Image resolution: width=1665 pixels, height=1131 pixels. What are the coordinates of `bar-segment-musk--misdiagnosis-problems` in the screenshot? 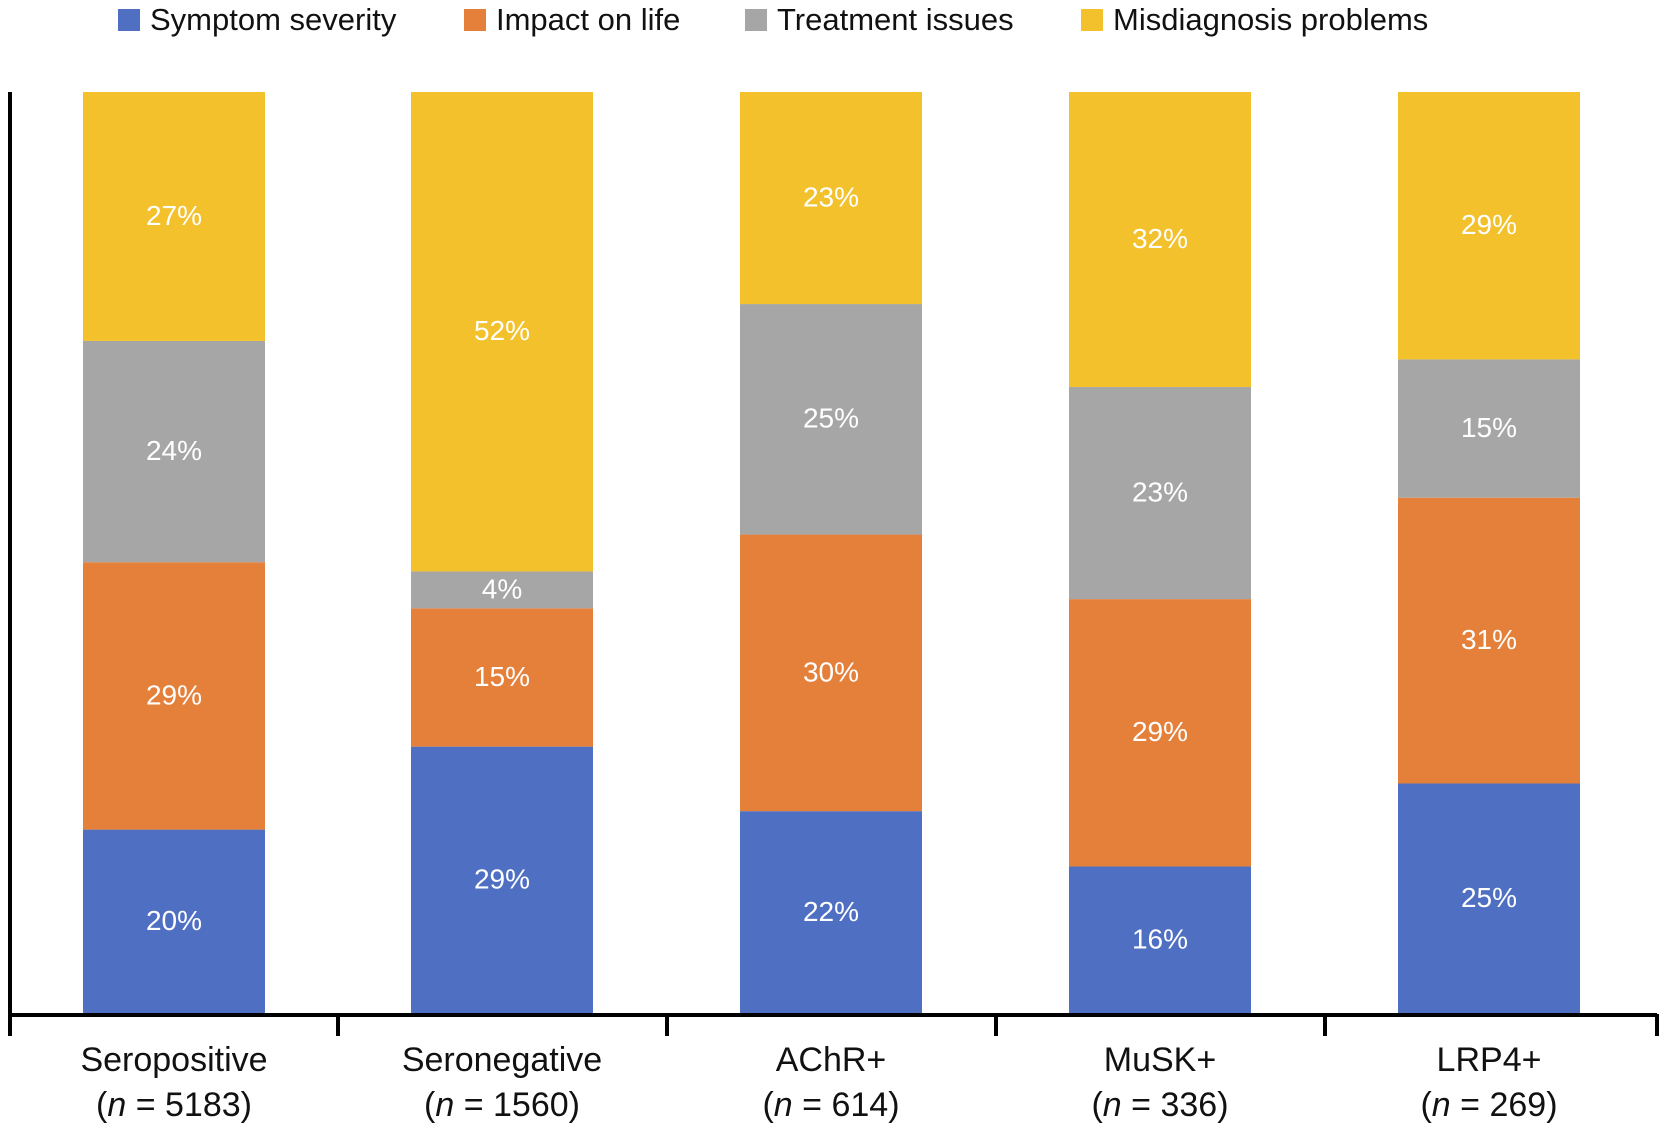 It's located at (1160, 240).